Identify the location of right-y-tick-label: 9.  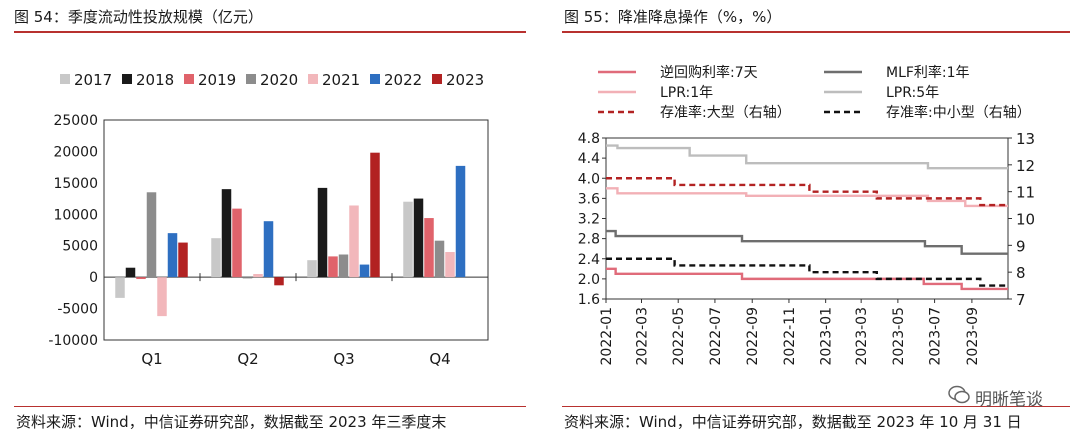
(1021, 246).